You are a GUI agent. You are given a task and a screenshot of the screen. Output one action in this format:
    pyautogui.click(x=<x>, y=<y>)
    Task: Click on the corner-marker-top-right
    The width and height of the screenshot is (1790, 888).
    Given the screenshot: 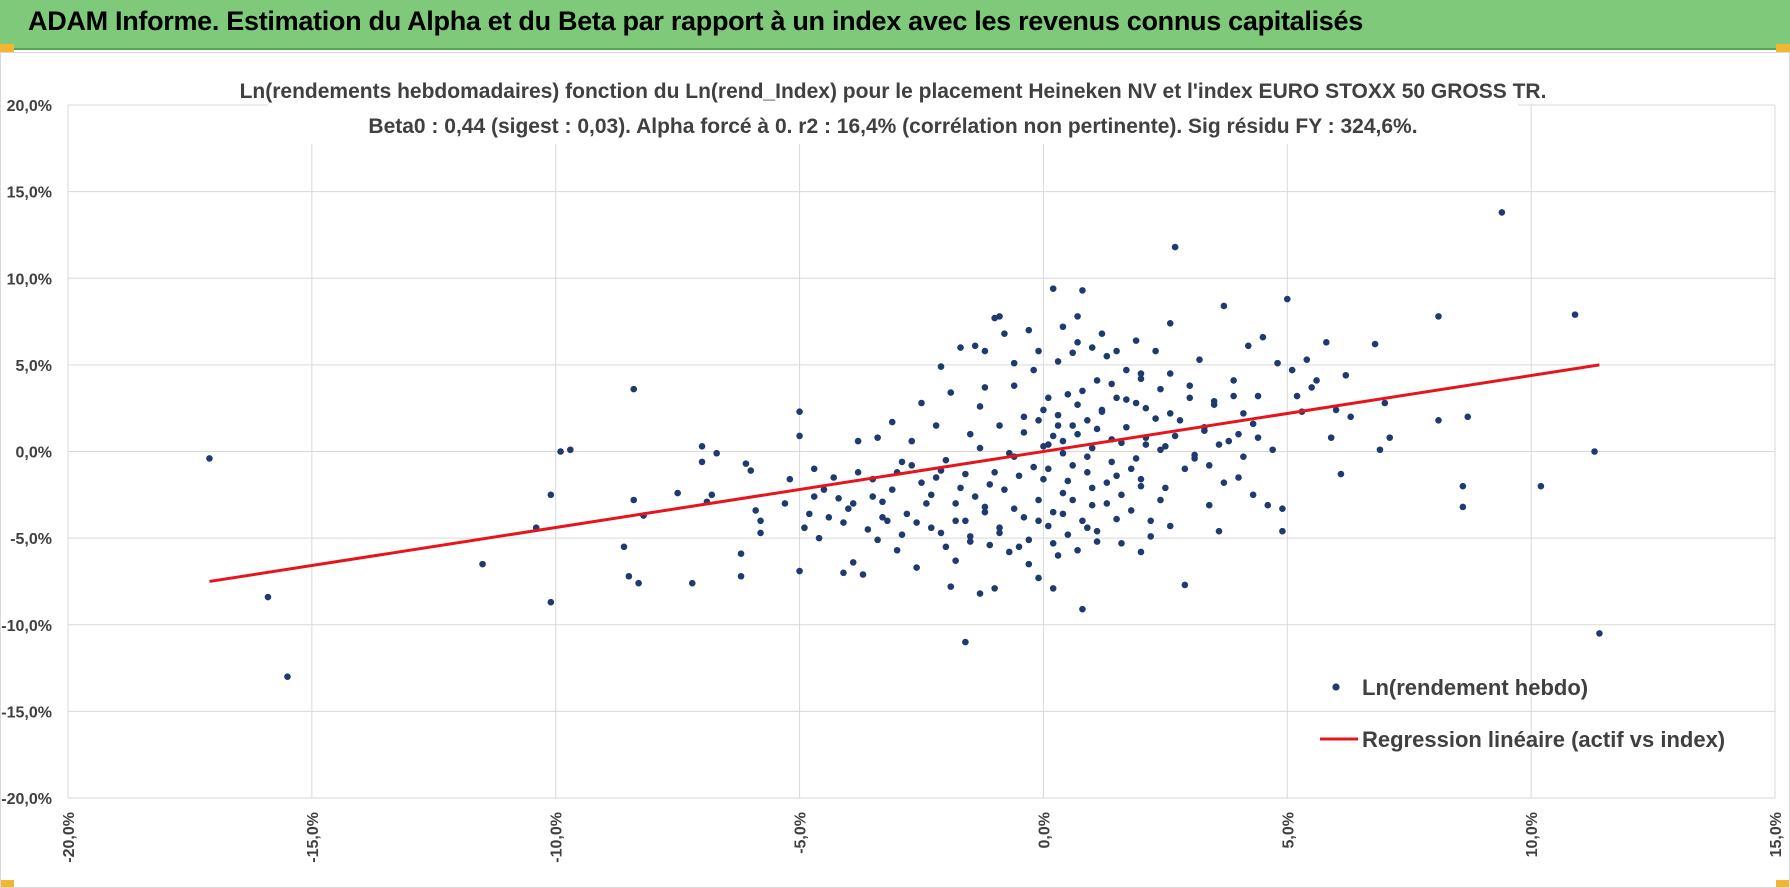 What is the action you would take?
    pyautogui.click(x=1783, y=48)
    